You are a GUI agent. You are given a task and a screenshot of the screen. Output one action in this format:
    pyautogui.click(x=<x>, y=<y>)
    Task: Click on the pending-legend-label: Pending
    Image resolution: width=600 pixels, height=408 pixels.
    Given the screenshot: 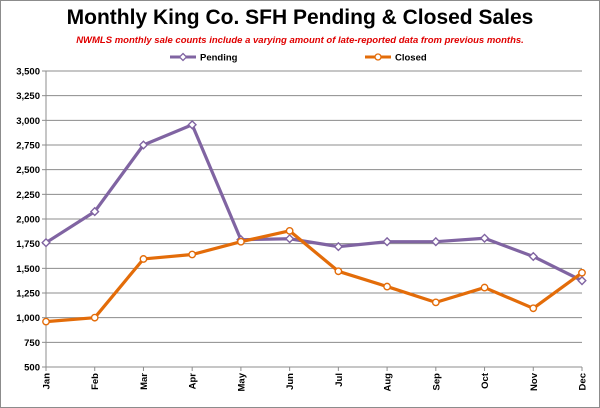 What is the action you would take?
    pyautogui.click(x=219, y=58)
    